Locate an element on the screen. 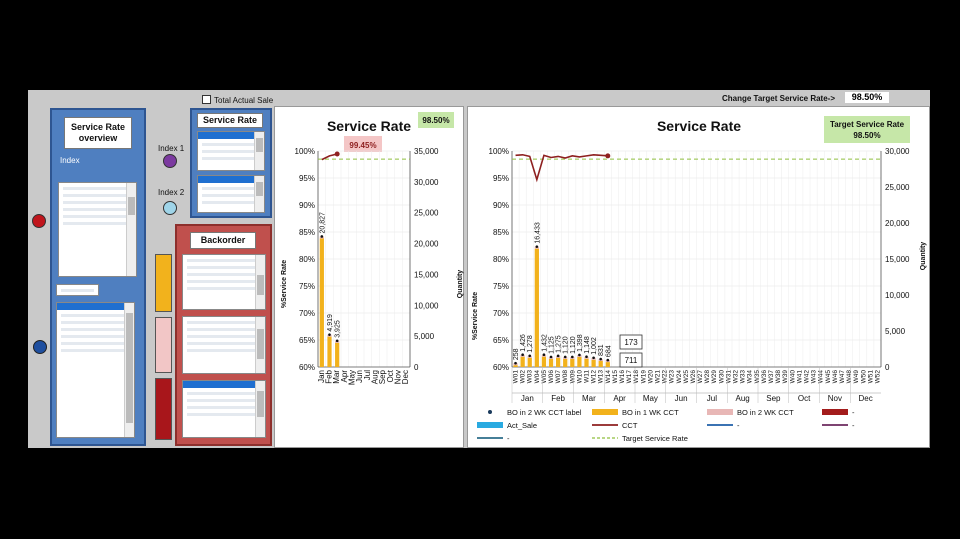 The height and width of the screenshot is (539, 960). month-label: Feb is located at coordinates (558, 398).